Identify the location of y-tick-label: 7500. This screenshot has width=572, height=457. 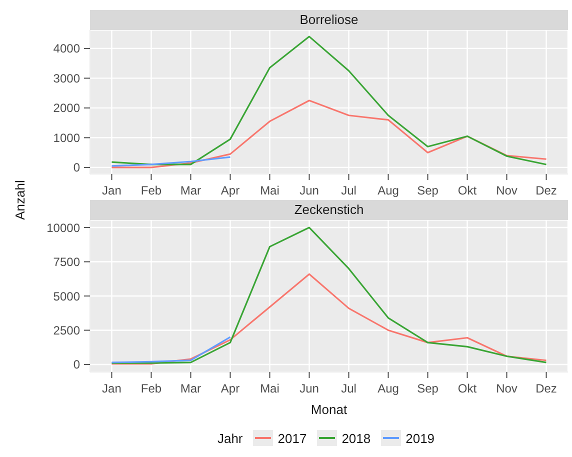
(66, 262).